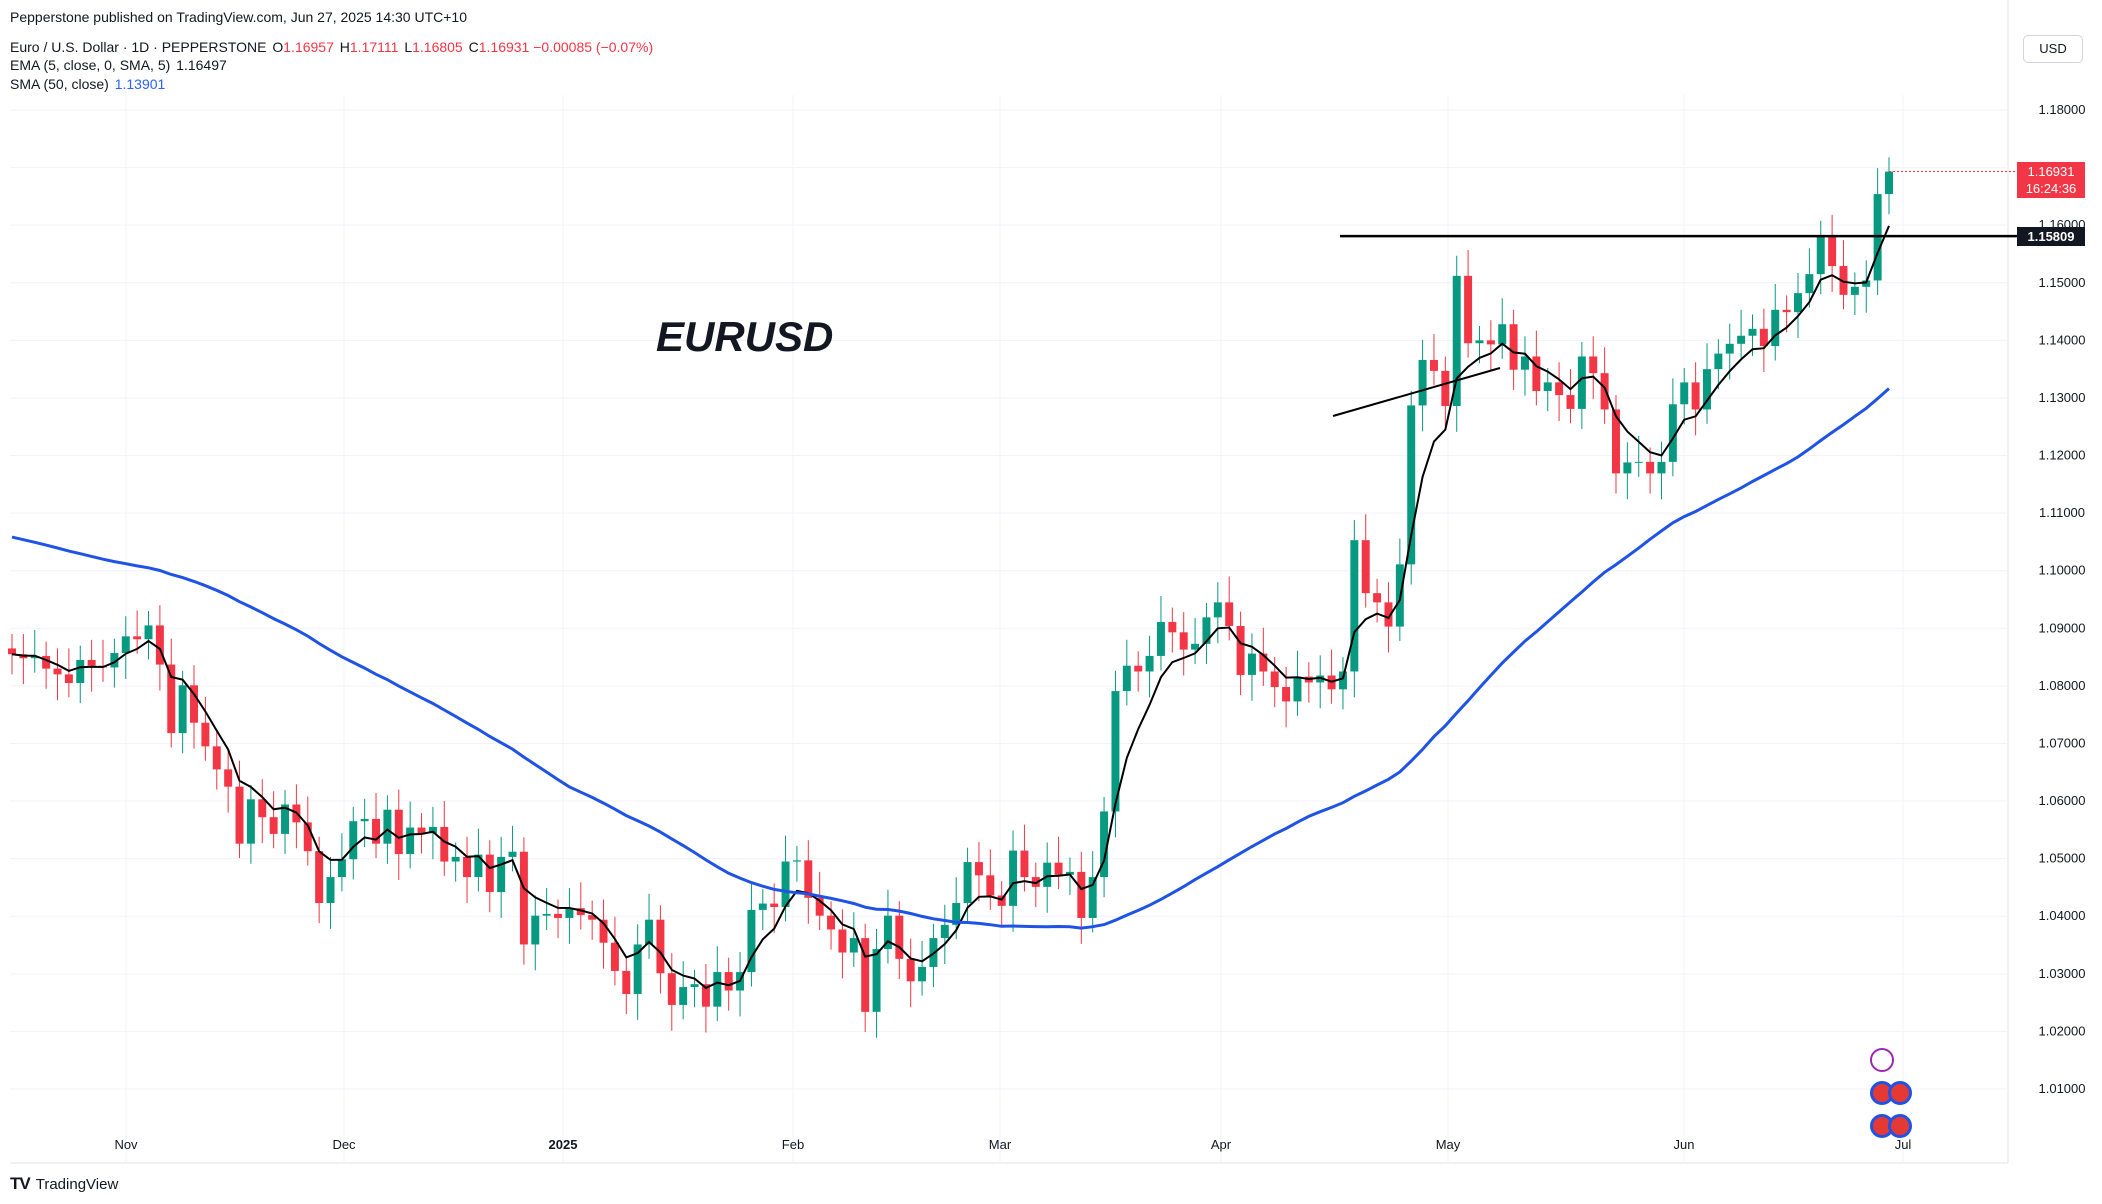  I want to click on x-tick-label: Dec, so click(344, 1144).